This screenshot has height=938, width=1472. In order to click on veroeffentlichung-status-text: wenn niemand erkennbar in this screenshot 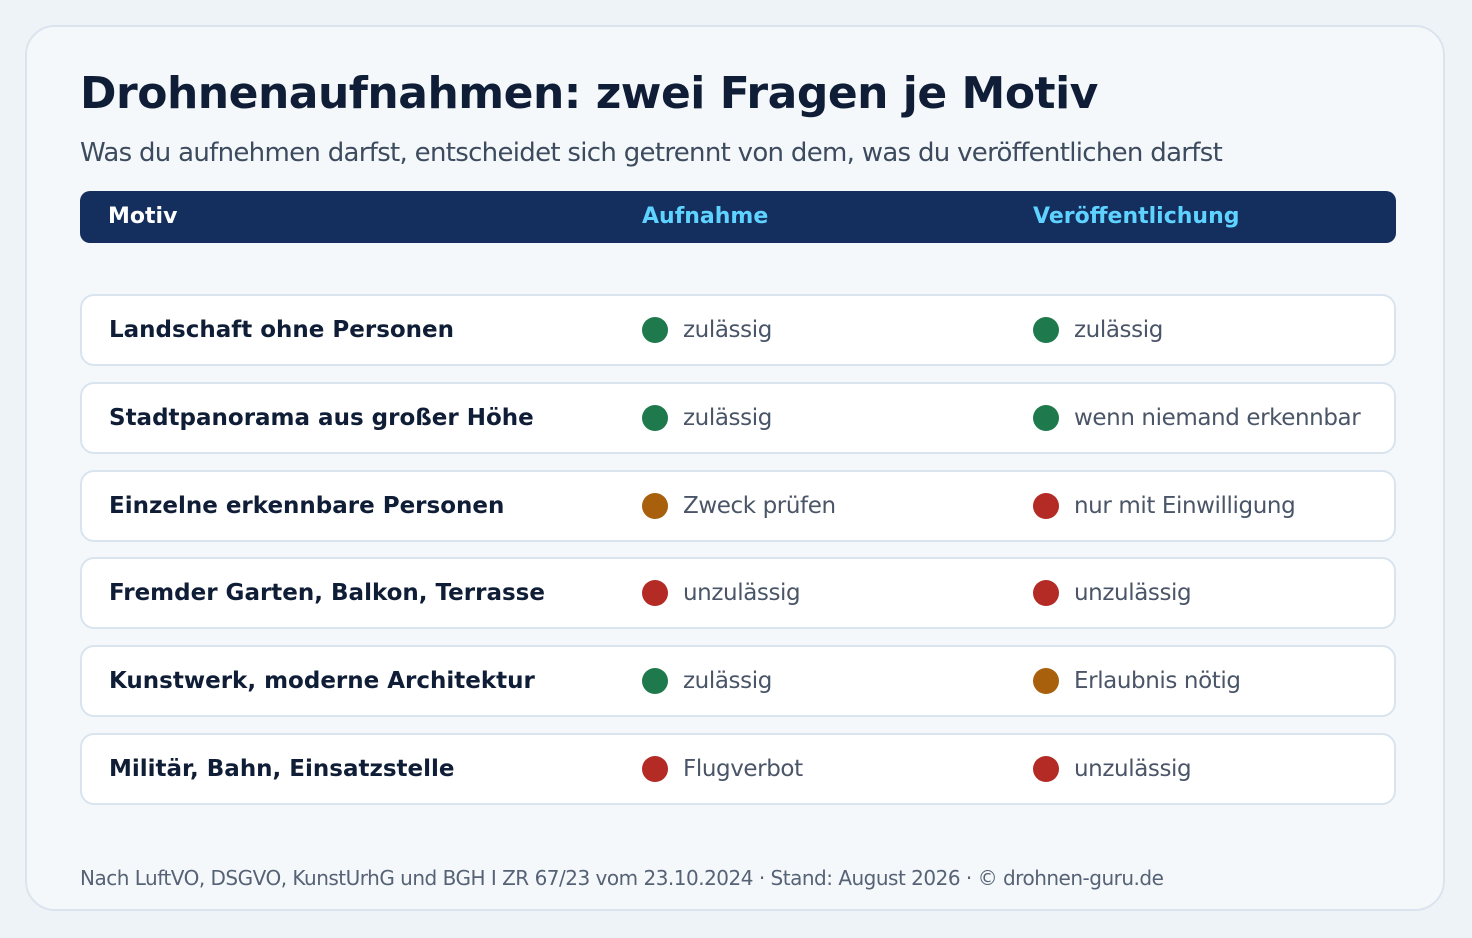, I will do `click(1217, 418)`.